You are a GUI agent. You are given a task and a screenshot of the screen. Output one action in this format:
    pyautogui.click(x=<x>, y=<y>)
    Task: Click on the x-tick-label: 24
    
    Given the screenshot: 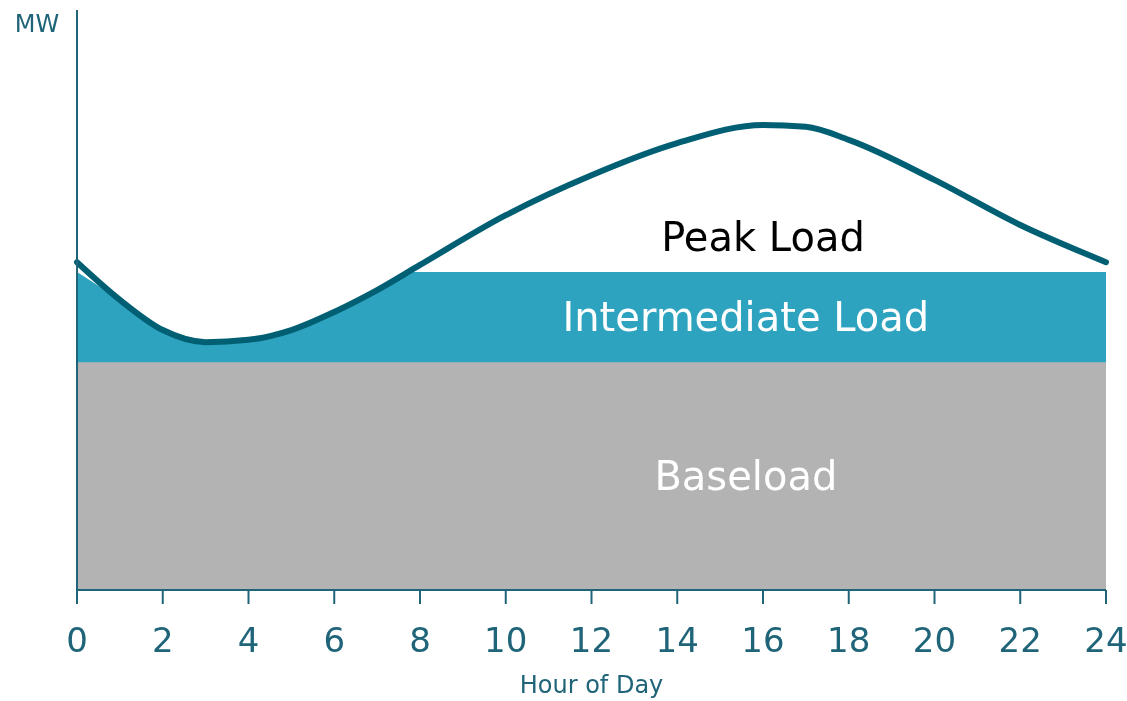 What is the action you would take?
    pyautogui.click(x=1105, y=640)
    